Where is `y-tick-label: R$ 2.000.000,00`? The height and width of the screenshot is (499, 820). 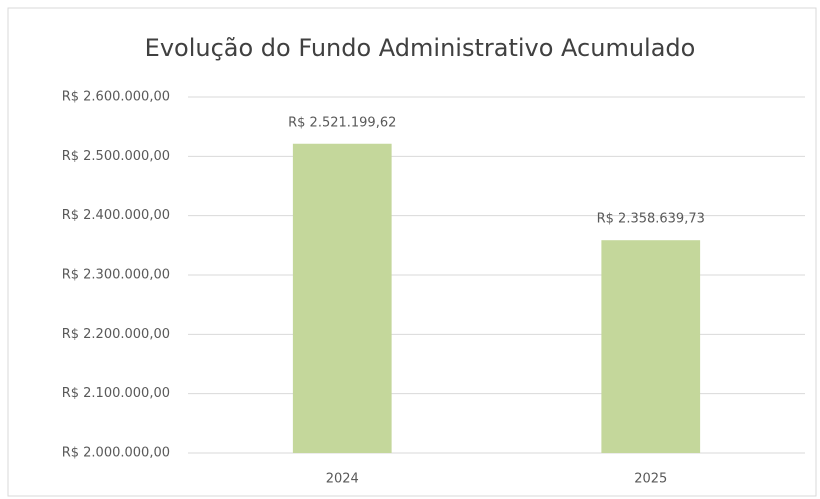
y-tick-label: R$ 2.000.000,00 is located at coordinates (116, 453).